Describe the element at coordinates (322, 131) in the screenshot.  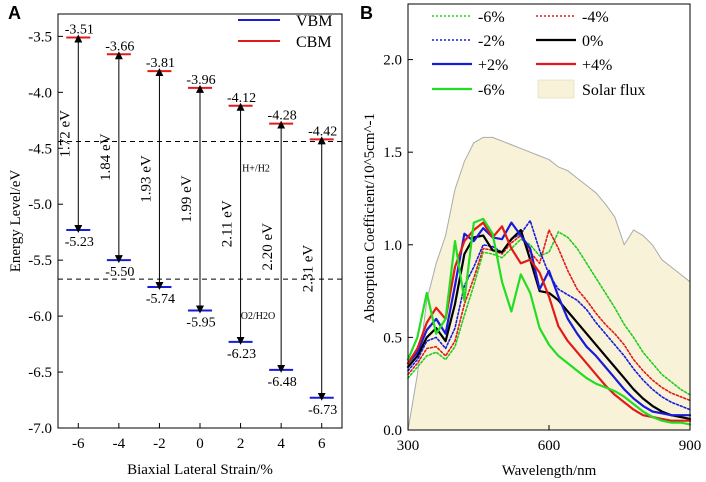
I see `cbm-value-label: -4.42` at that location.